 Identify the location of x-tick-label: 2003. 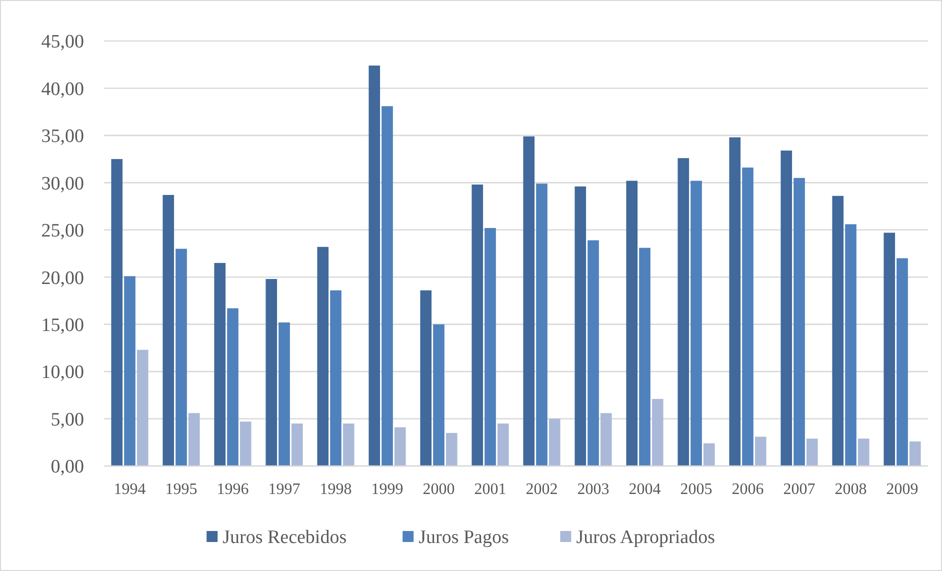
(593, 489).